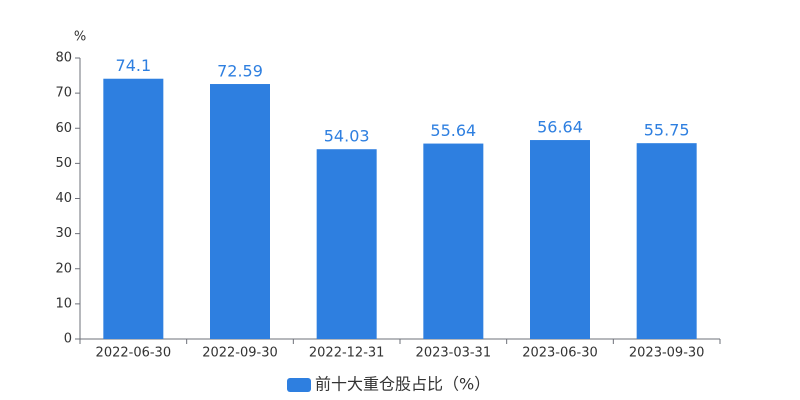 This screenshot has height=400, width=800. What do you see at coordinates (347, 136) in the screenshot?
I see `data-label: 54.03` at bounding box center [347, 136].